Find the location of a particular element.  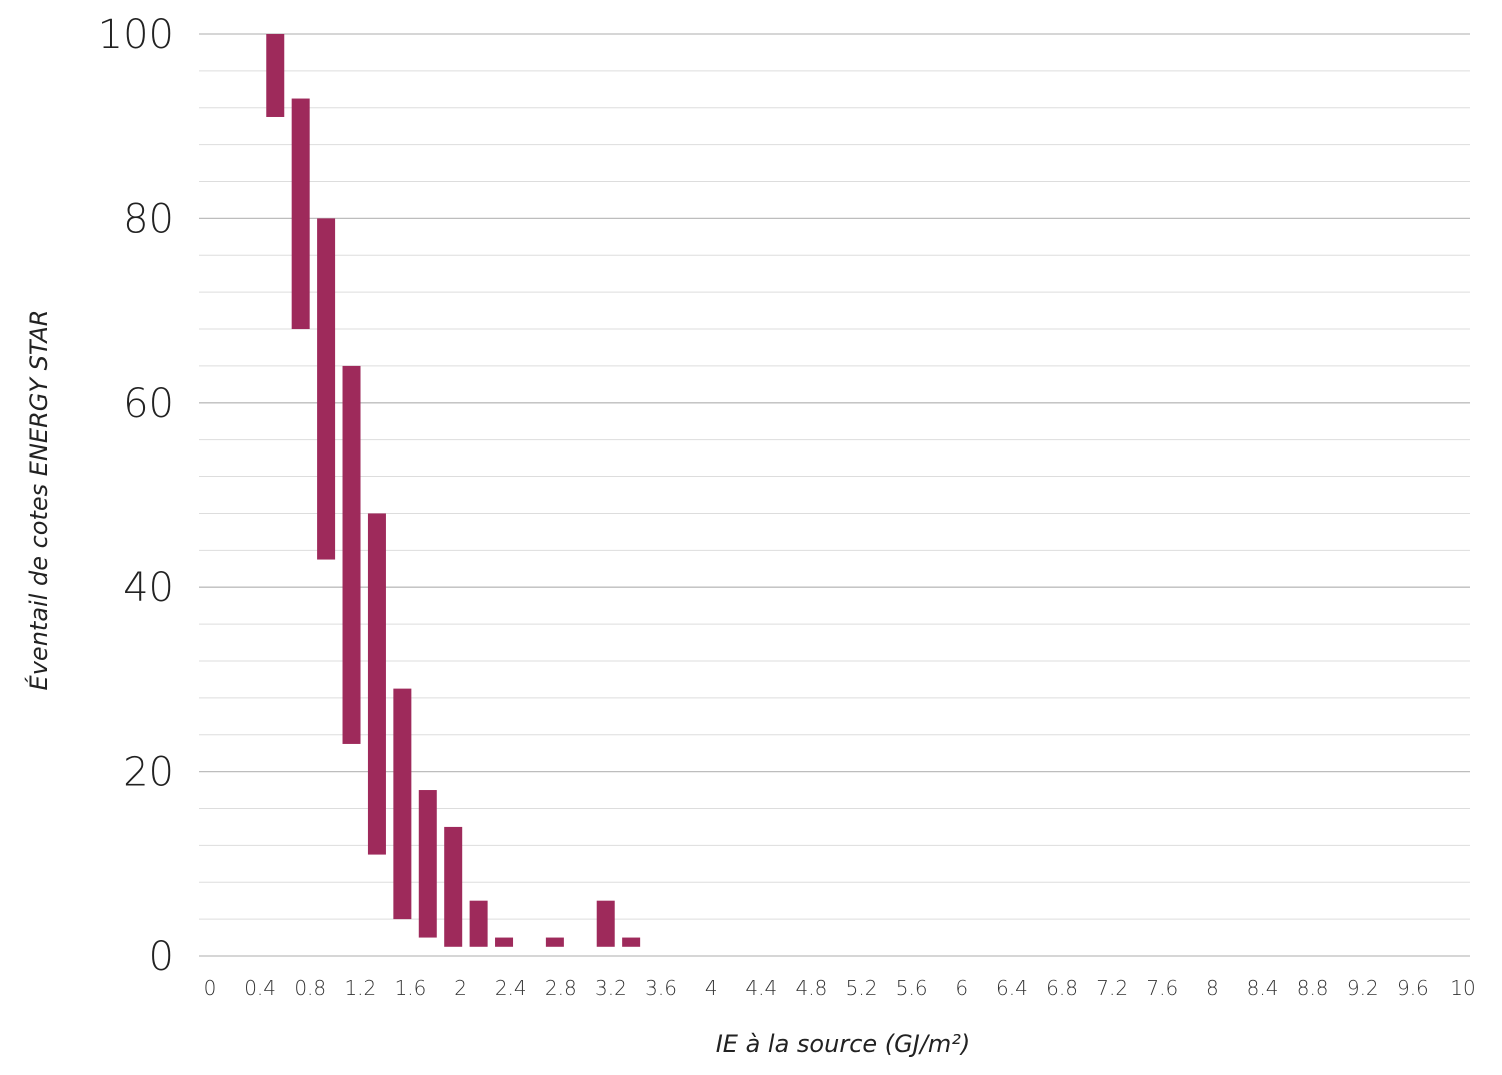

x-tick-label: 0.4 is located at coordinates (260, 988).